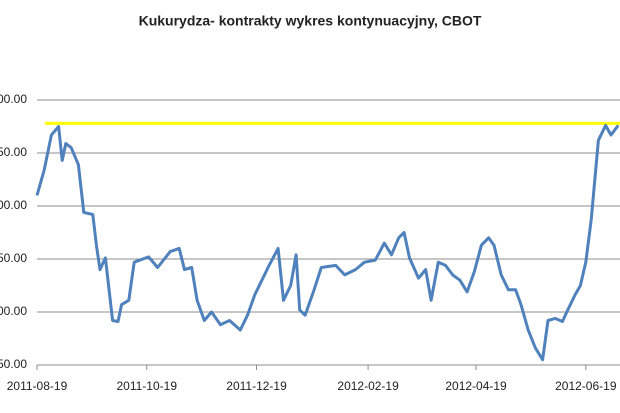 This screenshot has height=413, width=620. I want to click on x-tick-label: 2011-10-19, so click(147, 386).